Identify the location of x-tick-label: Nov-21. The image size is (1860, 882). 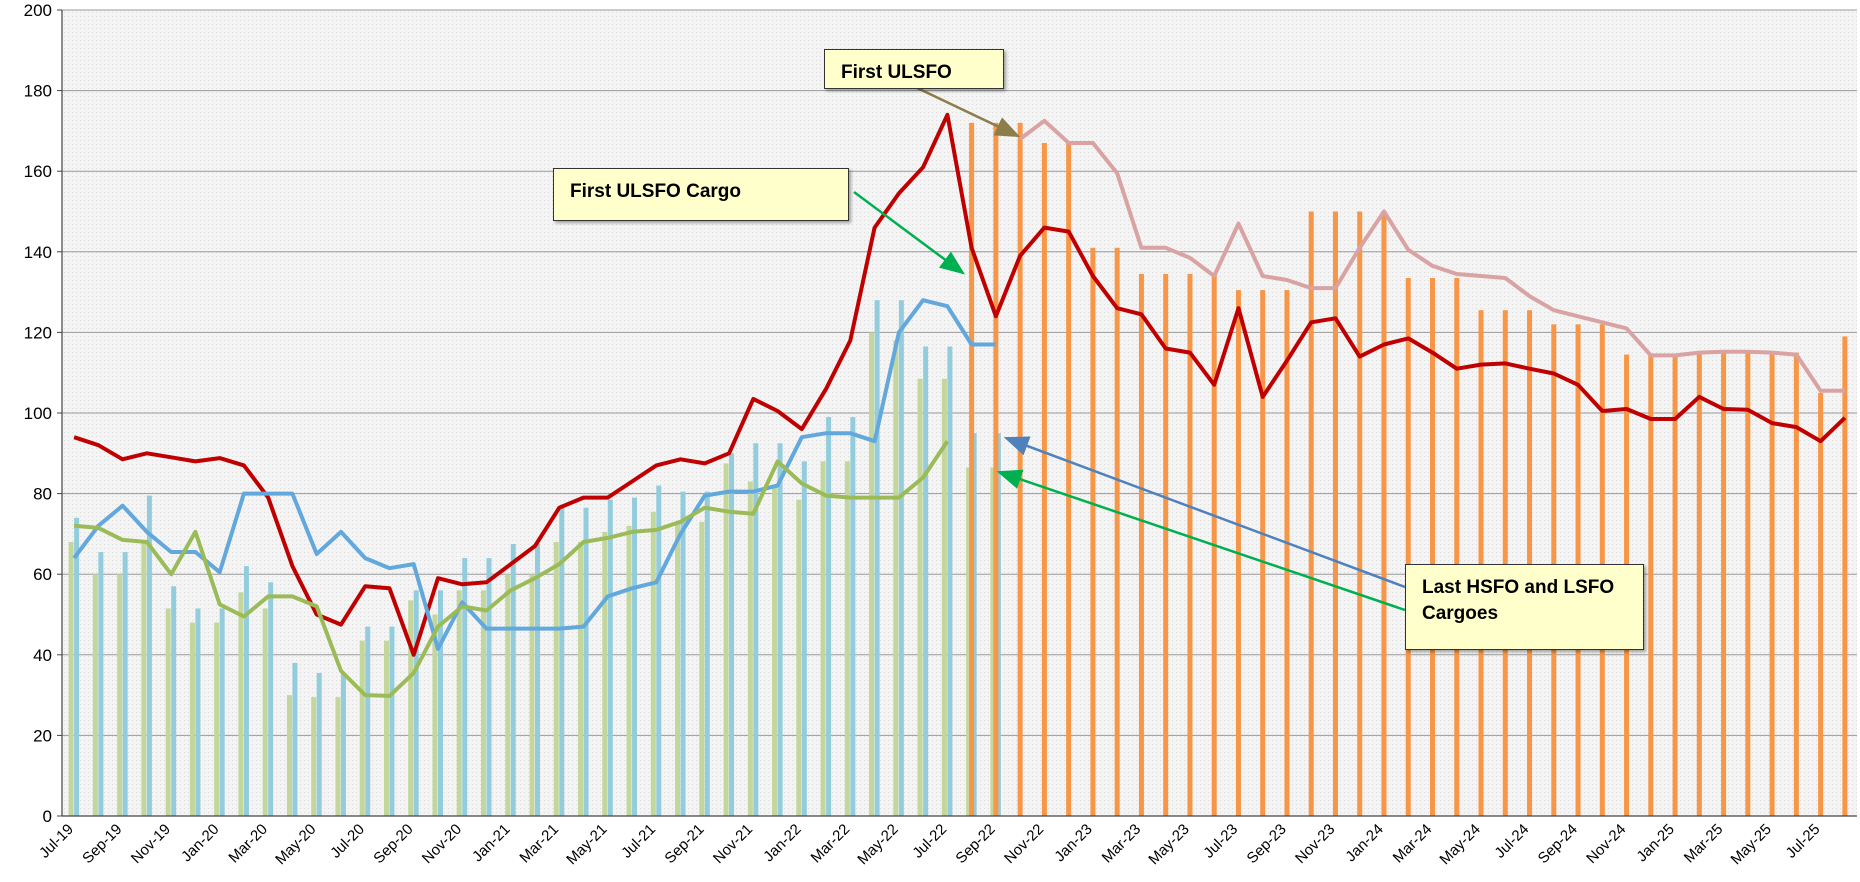
(733, 844).